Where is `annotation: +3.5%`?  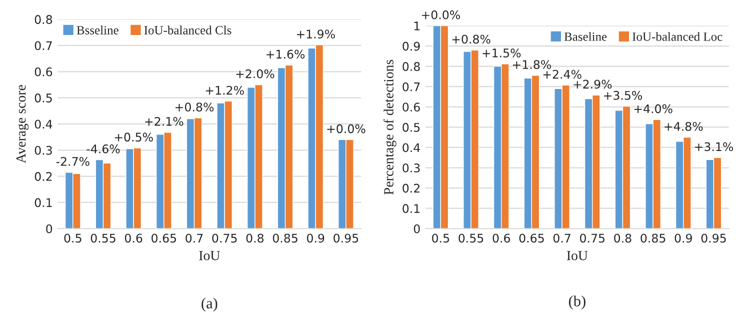
annotation: +3.5% is located at coordinates (623, 95).